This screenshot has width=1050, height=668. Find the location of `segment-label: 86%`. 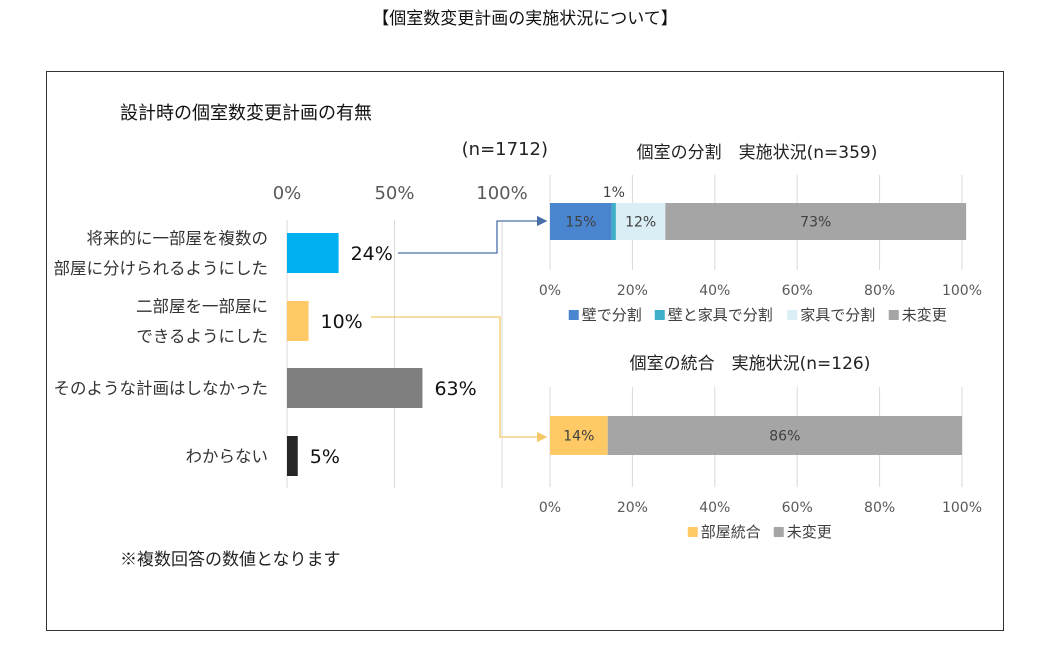

segment-label: 86% is located at coordinates (784, 437).